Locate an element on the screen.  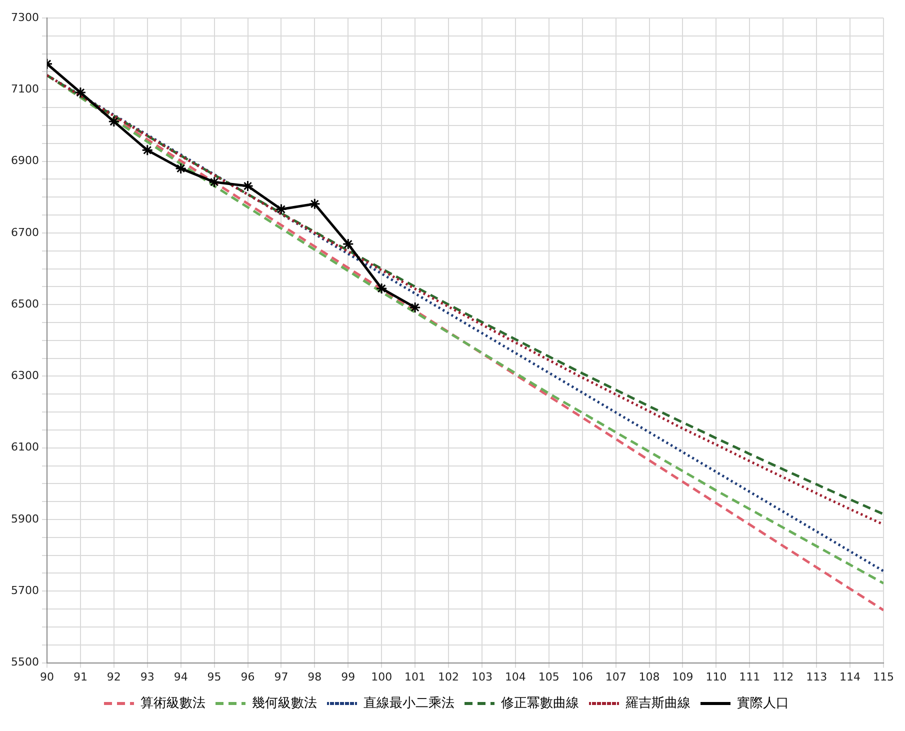
x-tick-label: 96 is located at coordinates (247, 677).